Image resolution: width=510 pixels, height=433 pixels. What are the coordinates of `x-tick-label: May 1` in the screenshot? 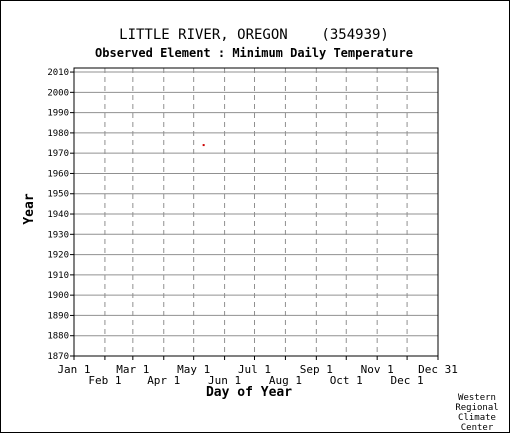 It's located at (193, 369).